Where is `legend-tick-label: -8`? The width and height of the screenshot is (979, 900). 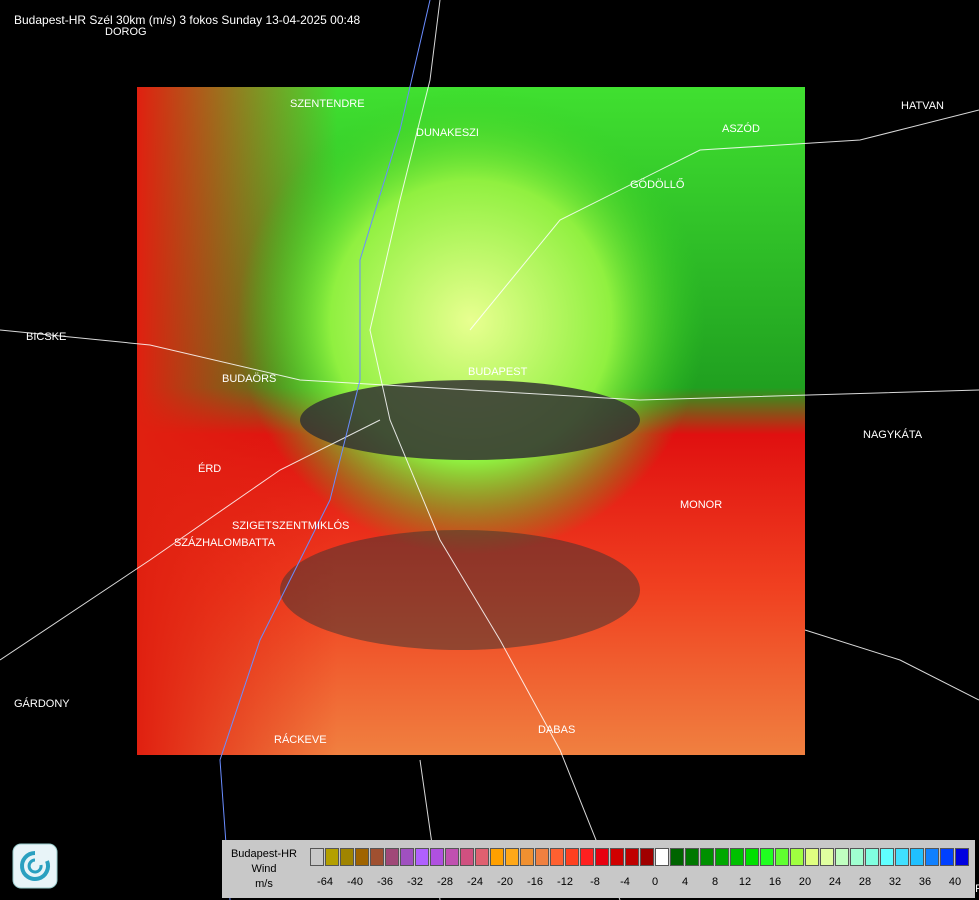 legend-tick-label: -8 is located at coordinates (595, 882).